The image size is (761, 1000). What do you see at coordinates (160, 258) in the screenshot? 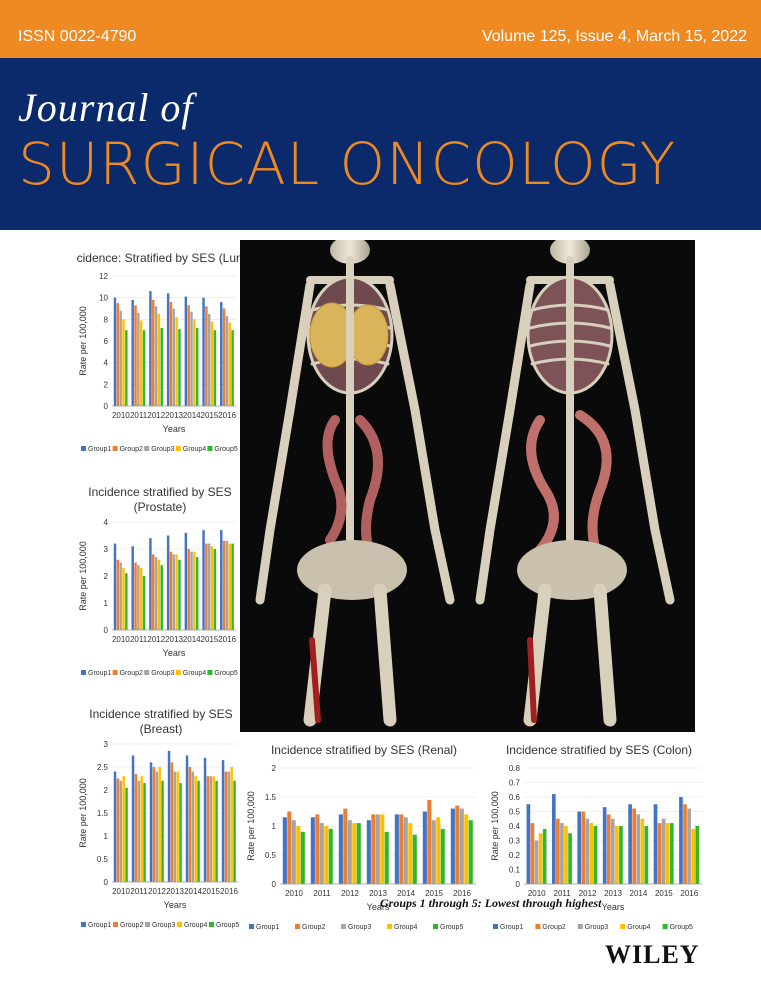
I see `chart-title: Incidence: Stratified by SES (Lung)` at bounding box center [160, 258].